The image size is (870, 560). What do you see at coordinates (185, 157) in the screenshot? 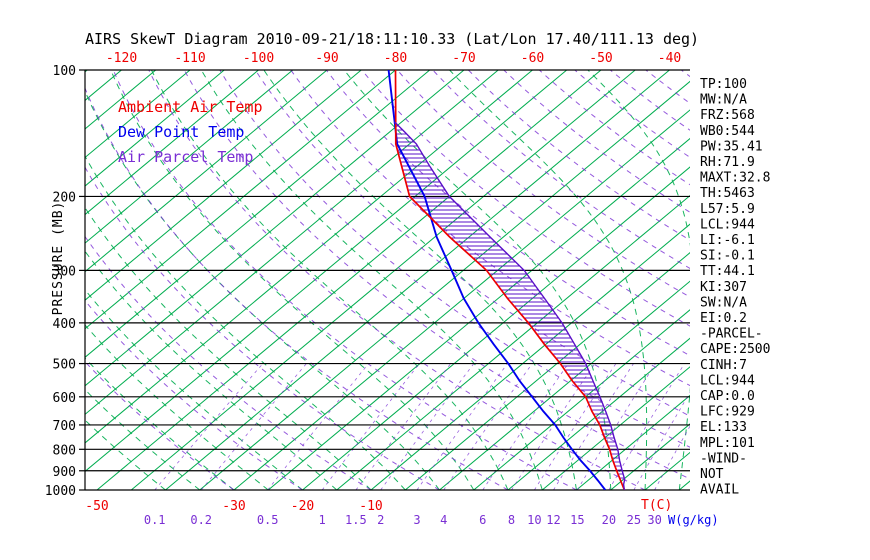
I see `legend-air-parcel-temp: Air Parcel Temp` at bounding box center [185, 157].